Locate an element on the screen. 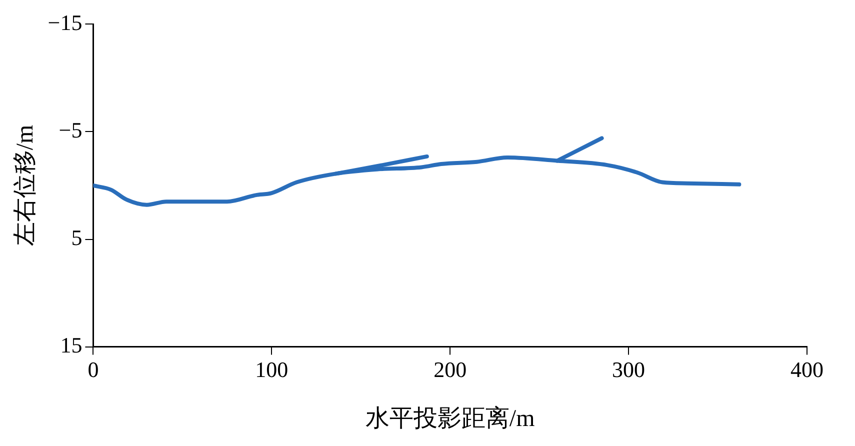 Image resolution: width=855 pixels, height=446 pixels. x-tick-label: 100 is located at coordinates (271, 369).